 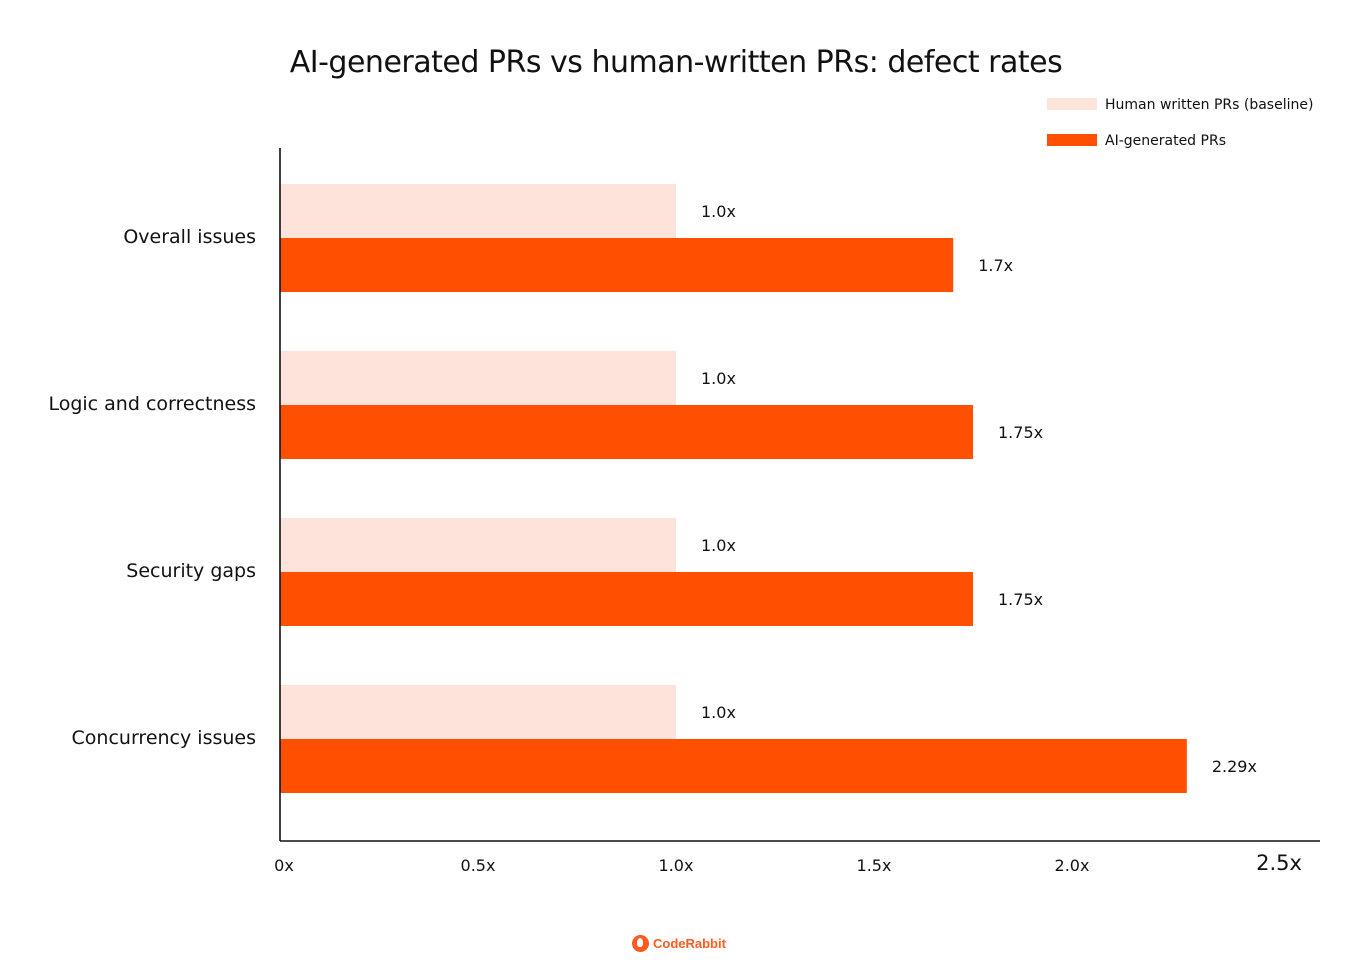 What do you see at coordinates (995, 265) in the screenshot?
I see `value-label: 1.7x` at bounding box center [995, 265].